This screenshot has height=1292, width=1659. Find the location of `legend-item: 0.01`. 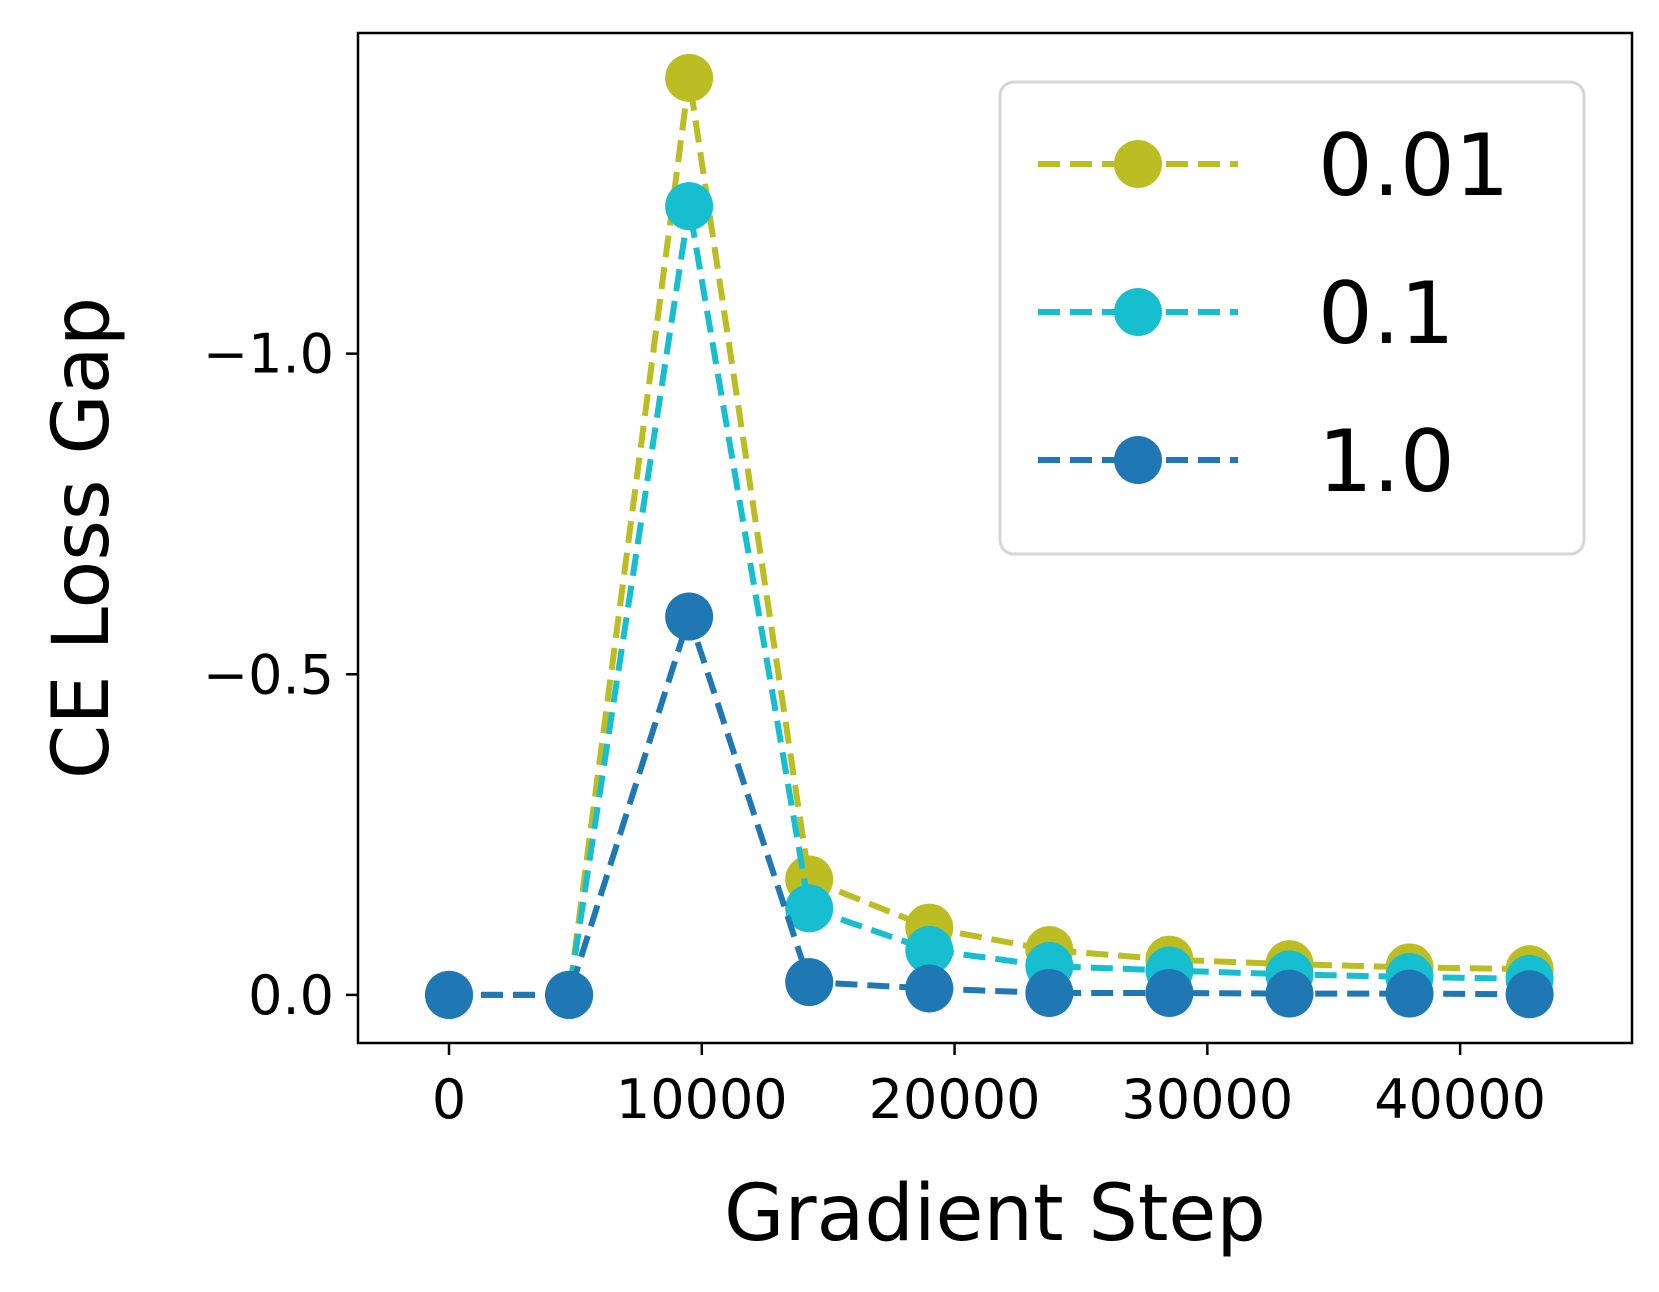

legend-item: 0.01 is located at coordinates (1273, 166).